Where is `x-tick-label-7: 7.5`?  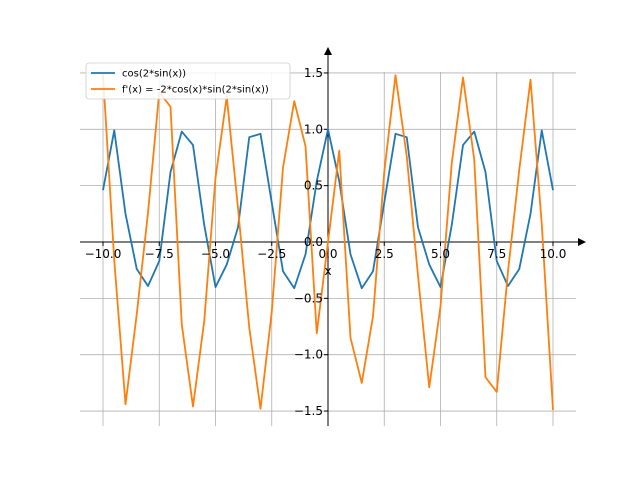
x-tick-label-7: 7.5 is located at coordinates (496, 254).